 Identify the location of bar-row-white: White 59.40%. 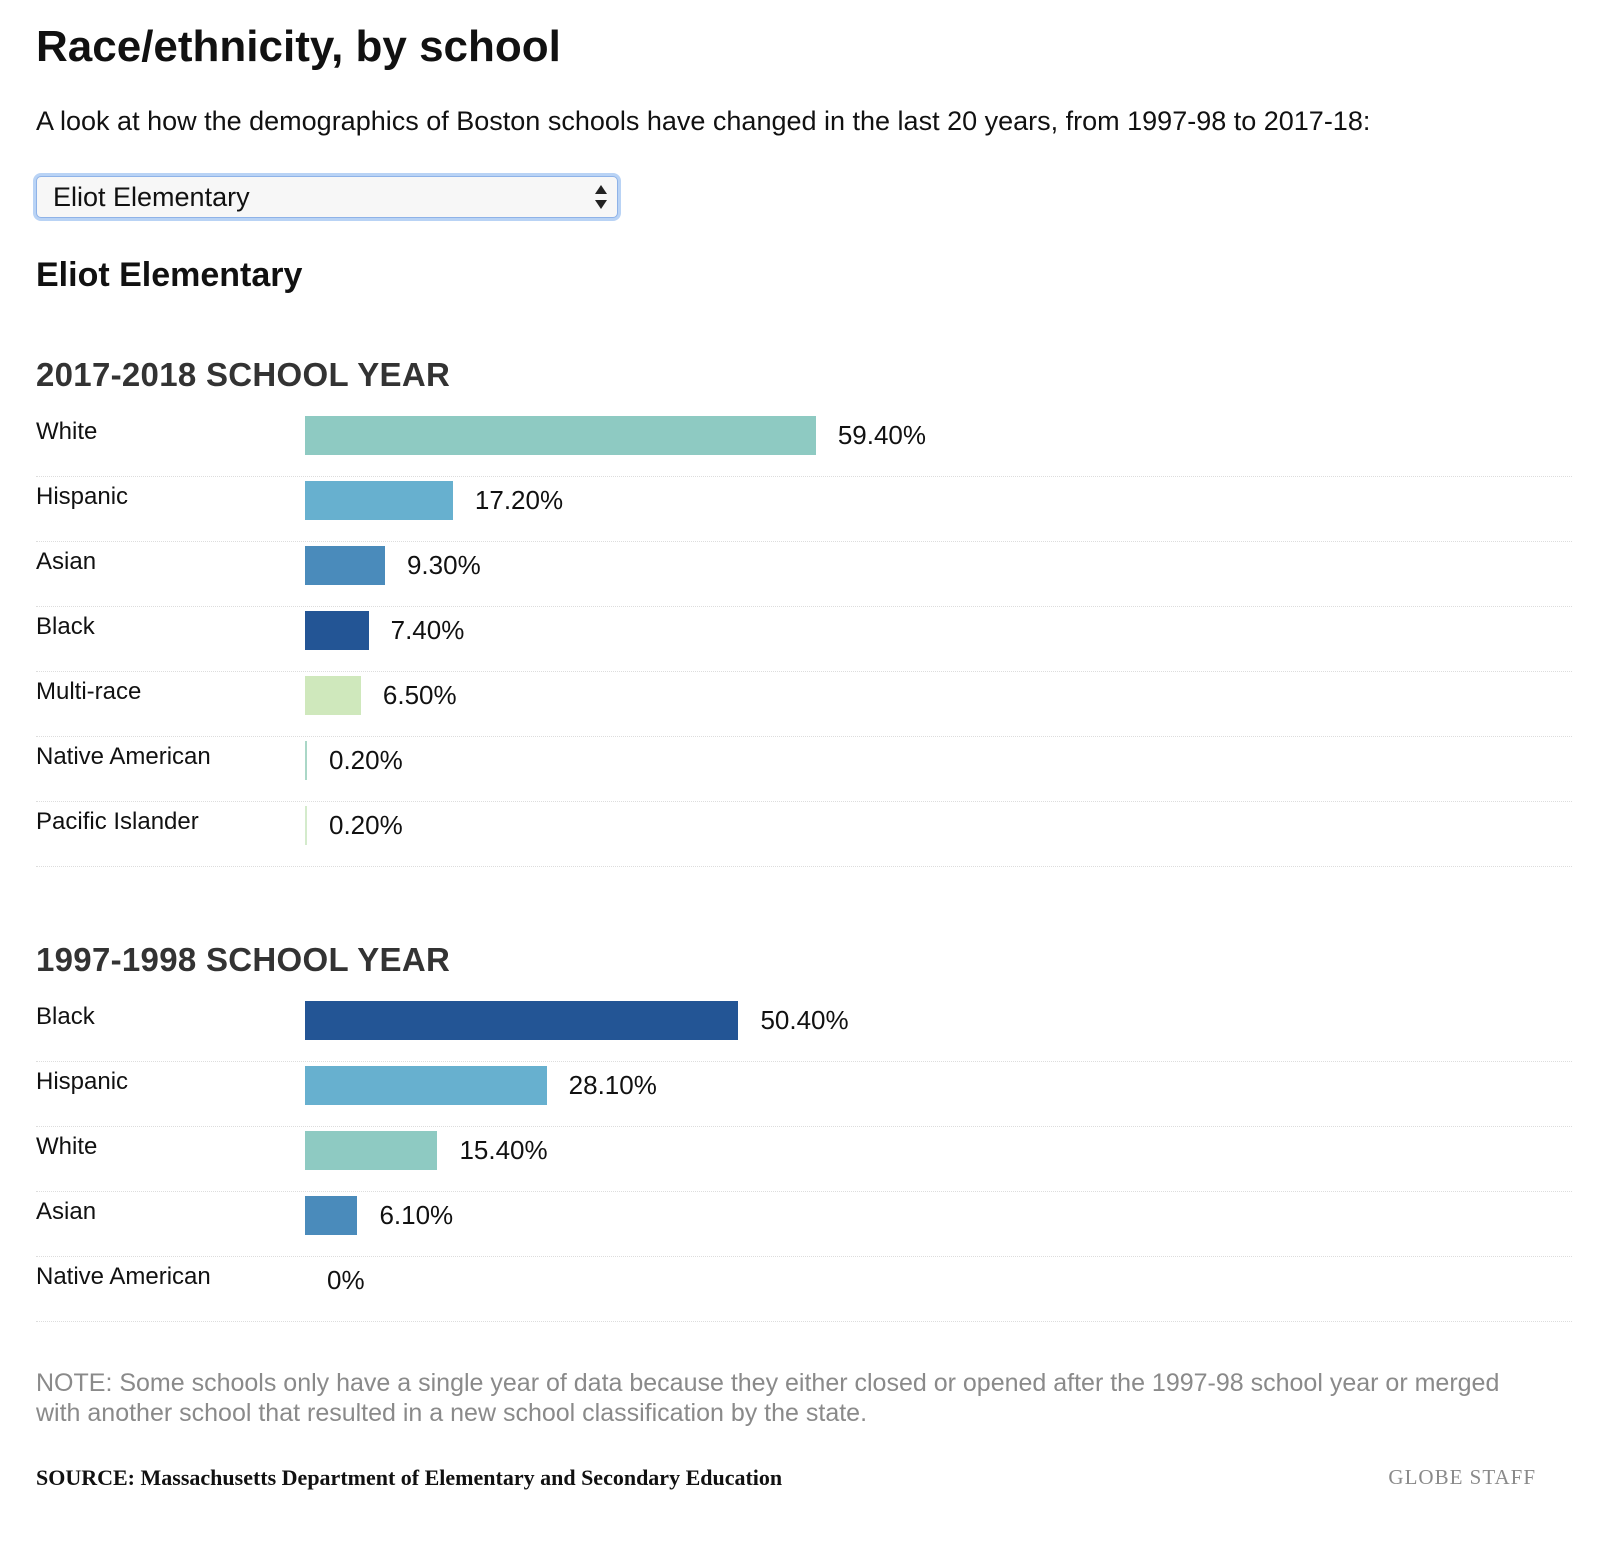
(804, 443).